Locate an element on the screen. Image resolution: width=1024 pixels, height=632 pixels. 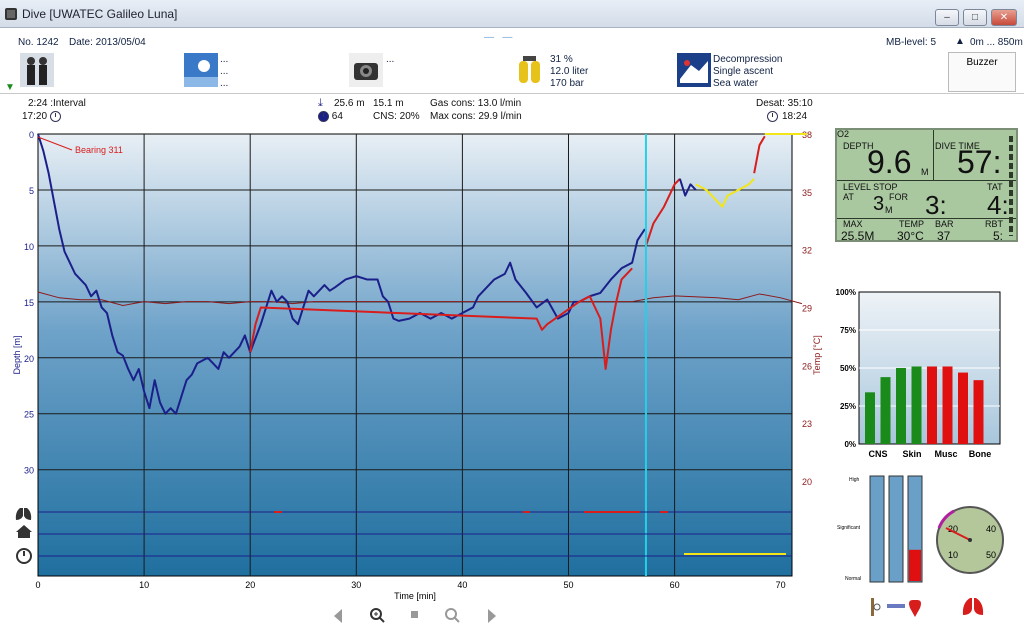
dial-10: 10 is located at coordinates (953, 555).